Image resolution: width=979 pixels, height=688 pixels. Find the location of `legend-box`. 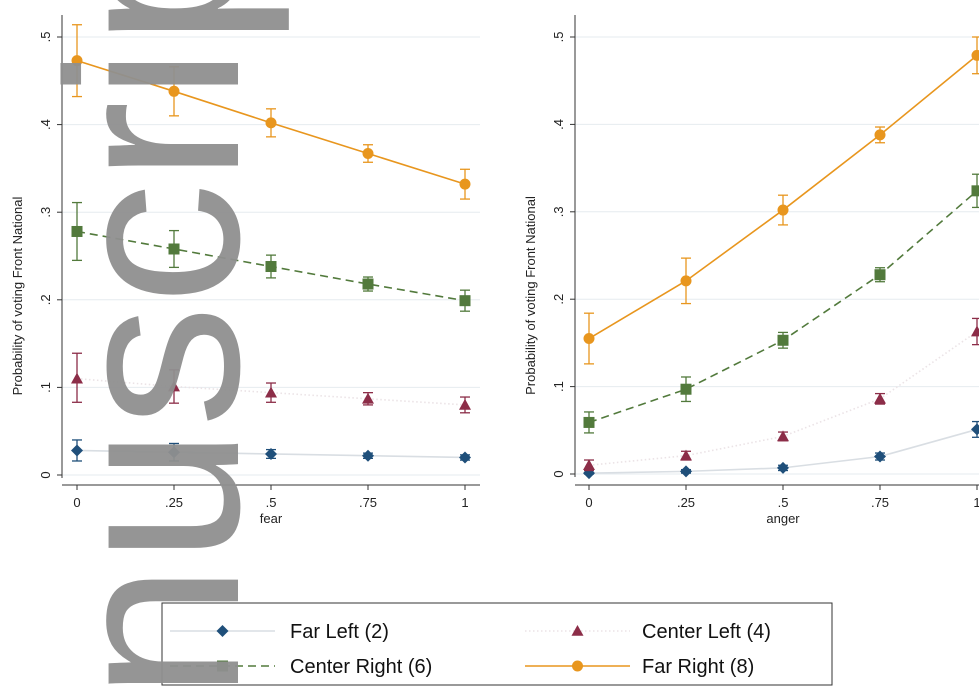

legend-box is located at coordinates (497, 644).